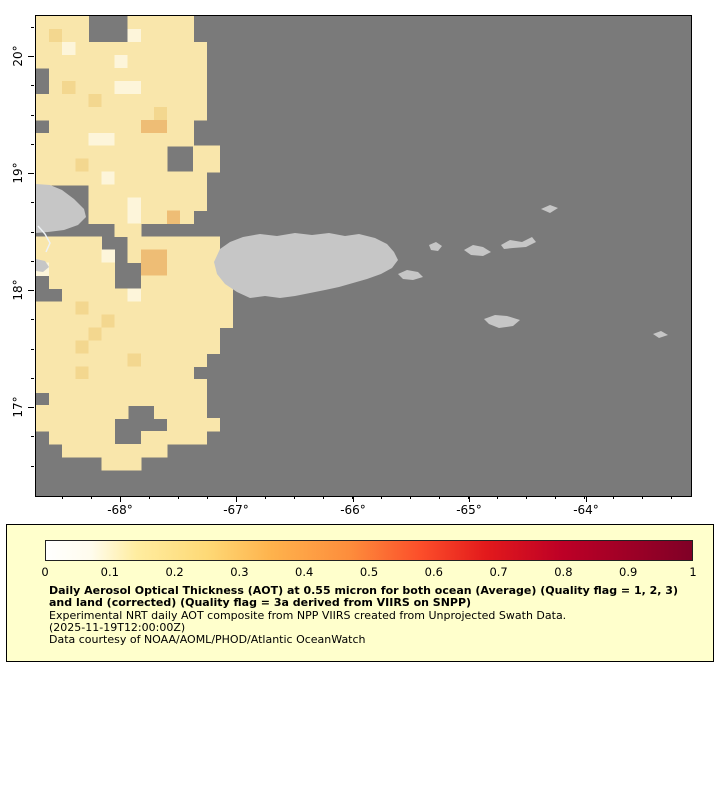 This screenshot has width=720, height=800. I want to click on lat-major-tick, so click(31, 290).